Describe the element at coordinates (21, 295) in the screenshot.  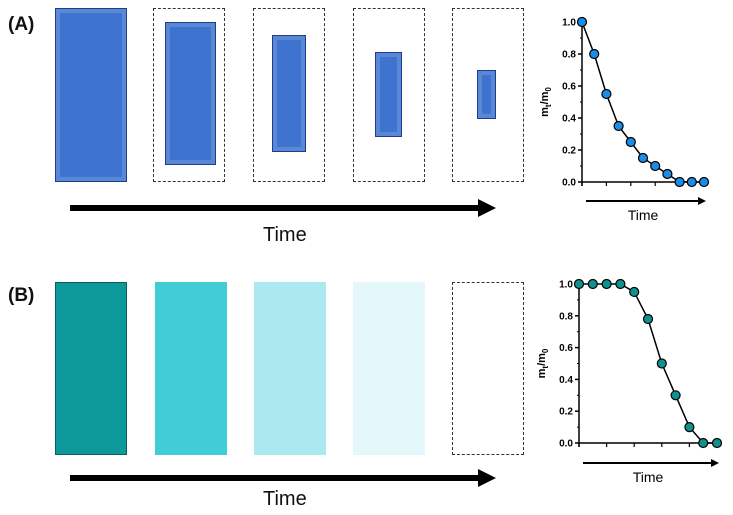
I see `panel-b-label: (B)` at that location.